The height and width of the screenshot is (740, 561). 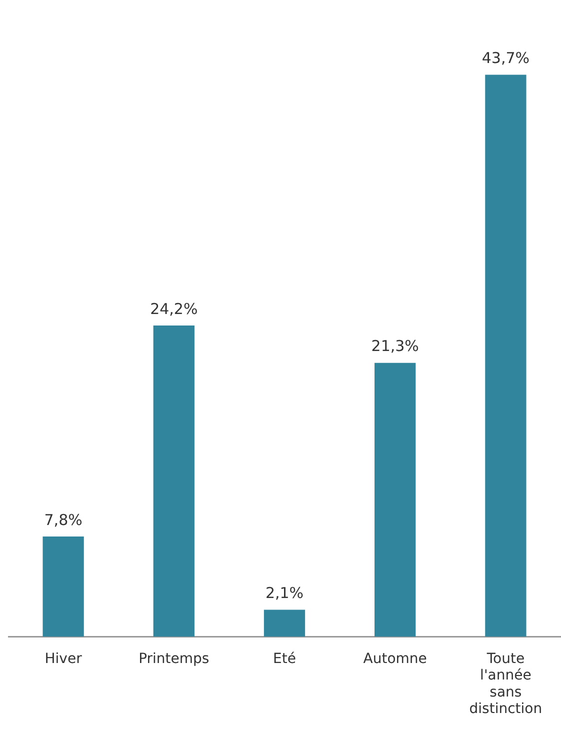 I want to click on x-tick-label: Hiver, so click(x=63, y=658).